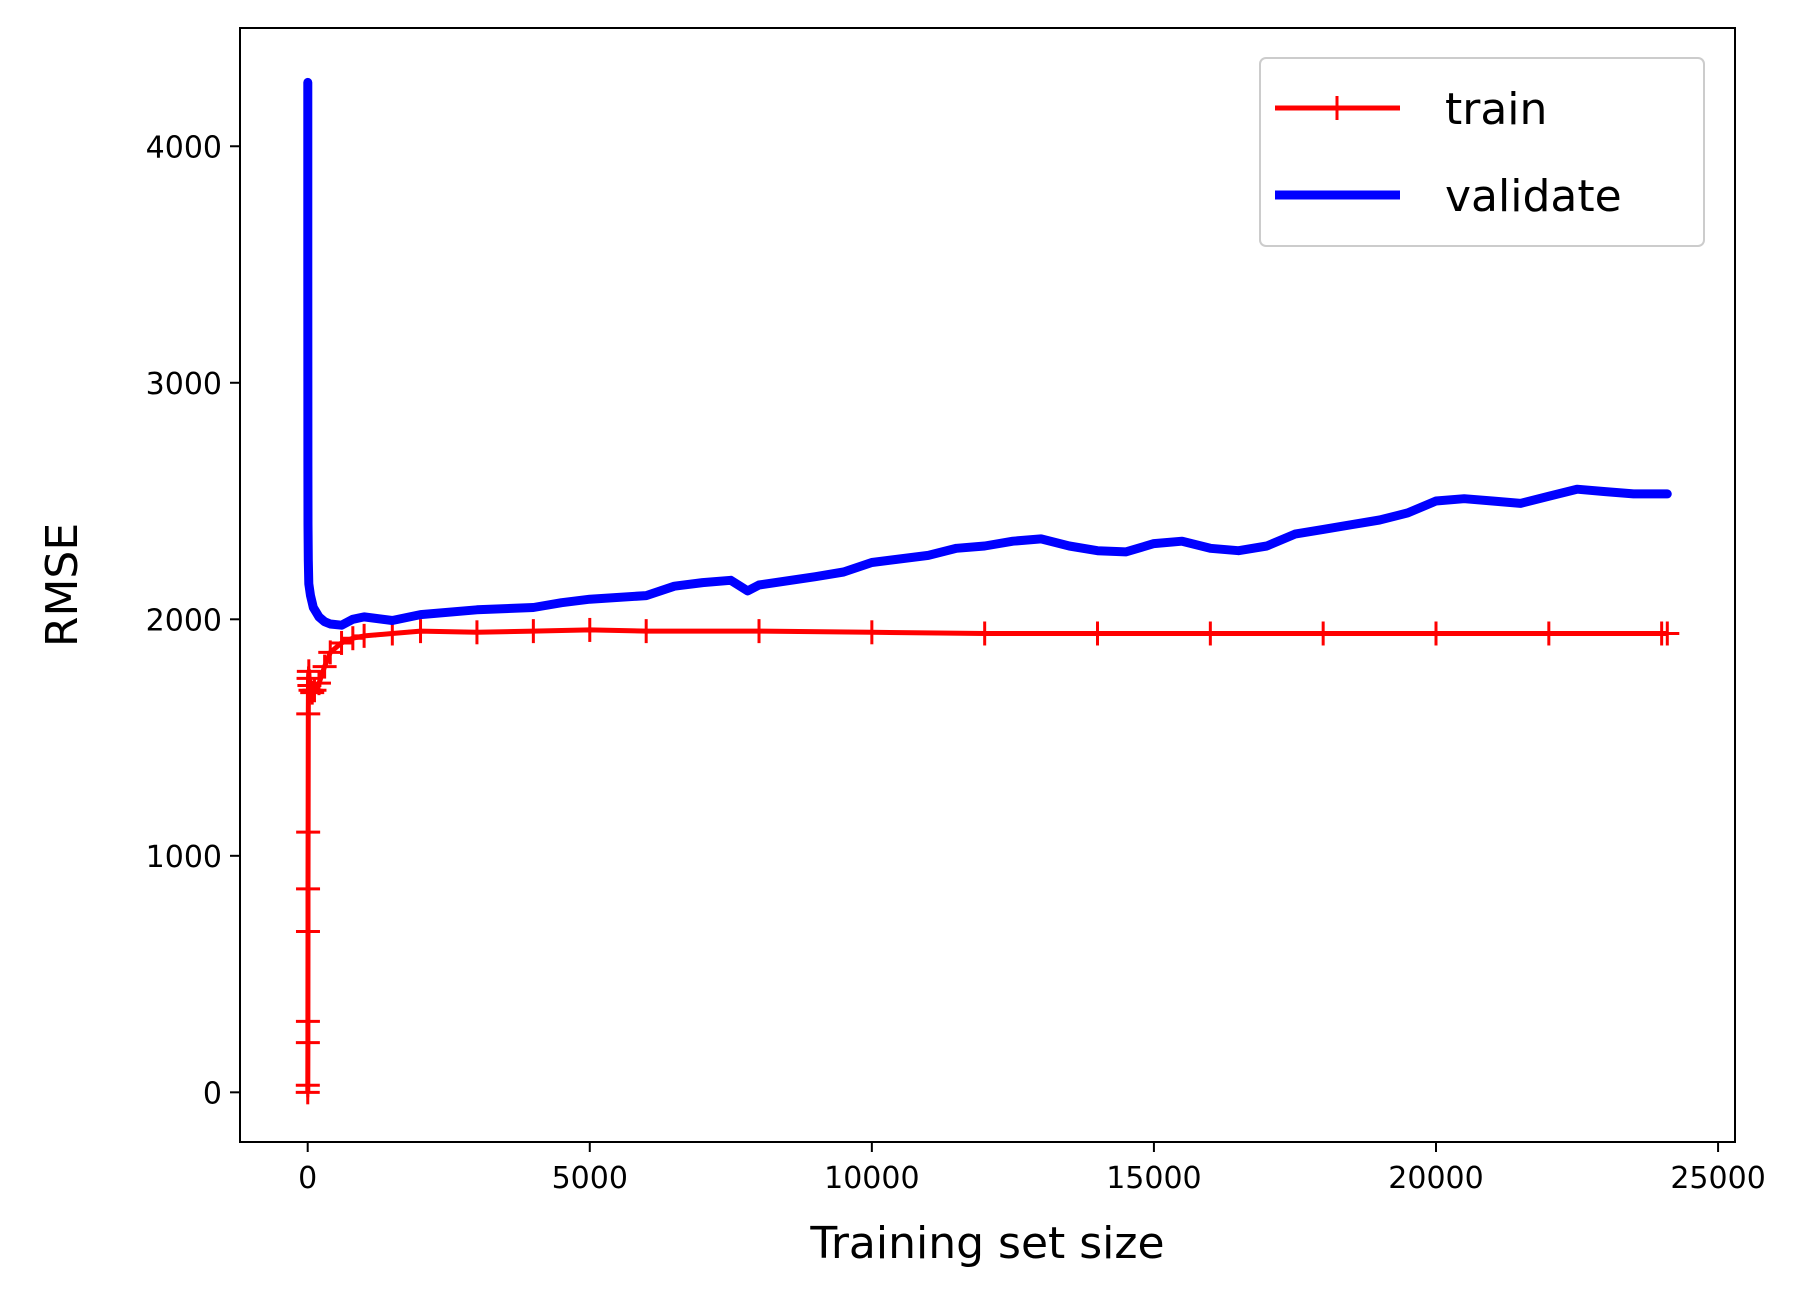 The image size is (1806, 1313). What do you see at coordinates (986, 1243) in the screenshot?
I see `x-axis-label: Training set size` at bounding box center [986, 1243].